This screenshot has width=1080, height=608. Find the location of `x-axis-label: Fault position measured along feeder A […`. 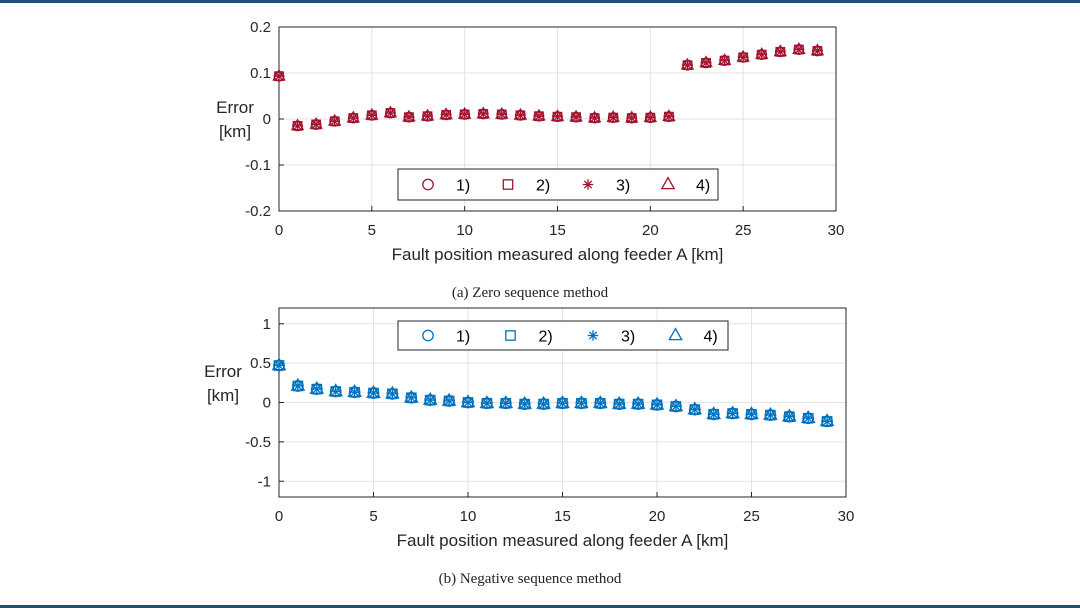

x-axis-label: Fault position measured along feeder A [… is located at coordinates (558, 254).